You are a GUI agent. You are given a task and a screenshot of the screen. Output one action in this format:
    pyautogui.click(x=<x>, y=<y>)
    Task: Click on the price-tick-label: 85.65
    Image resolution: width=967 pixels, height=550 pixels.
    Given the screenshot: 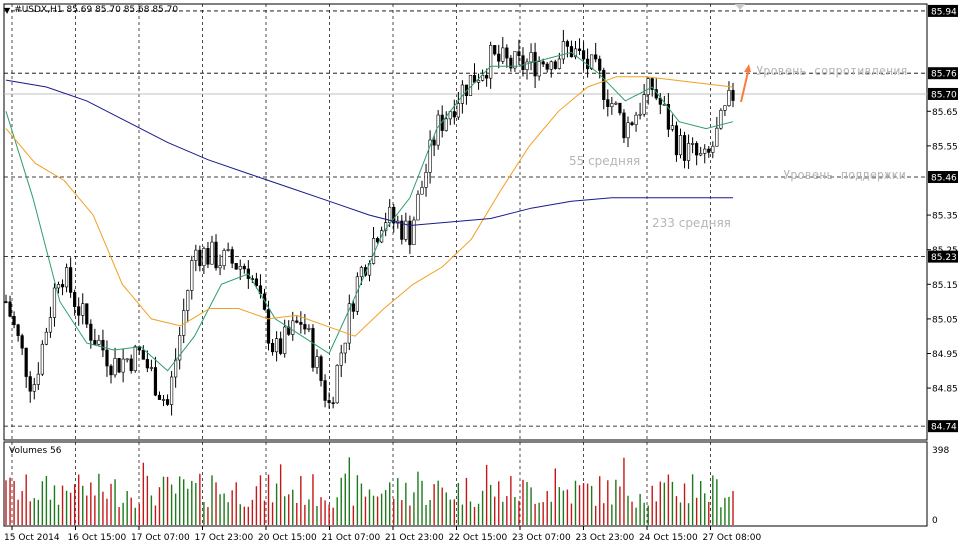 What is the action you would take?
    pyautogui.click(x=945, y=113)
    